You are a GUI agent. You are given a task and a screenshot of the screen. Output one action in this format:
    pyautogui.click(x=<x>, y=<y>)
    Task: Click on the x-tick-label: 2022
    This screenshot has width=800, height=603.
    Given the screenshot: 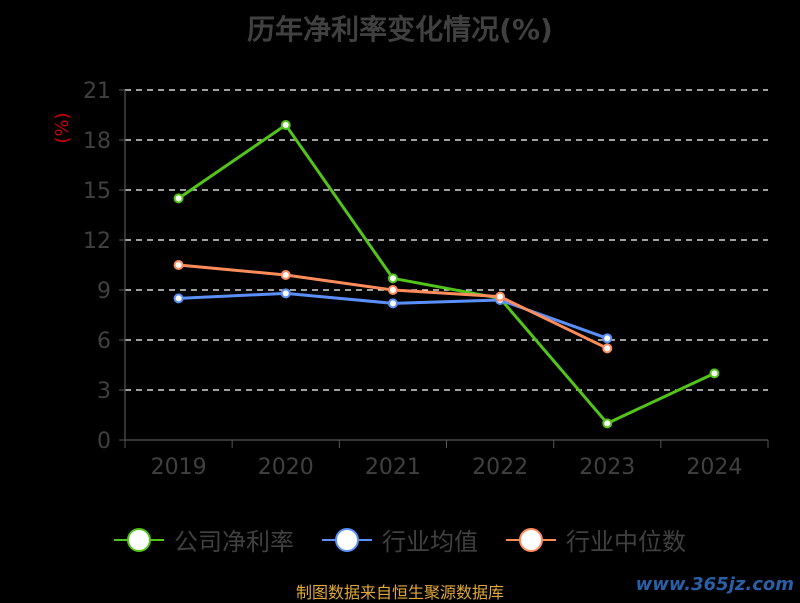 What is the action you would take?
    pyautogui.click(x=500, y=467)
    